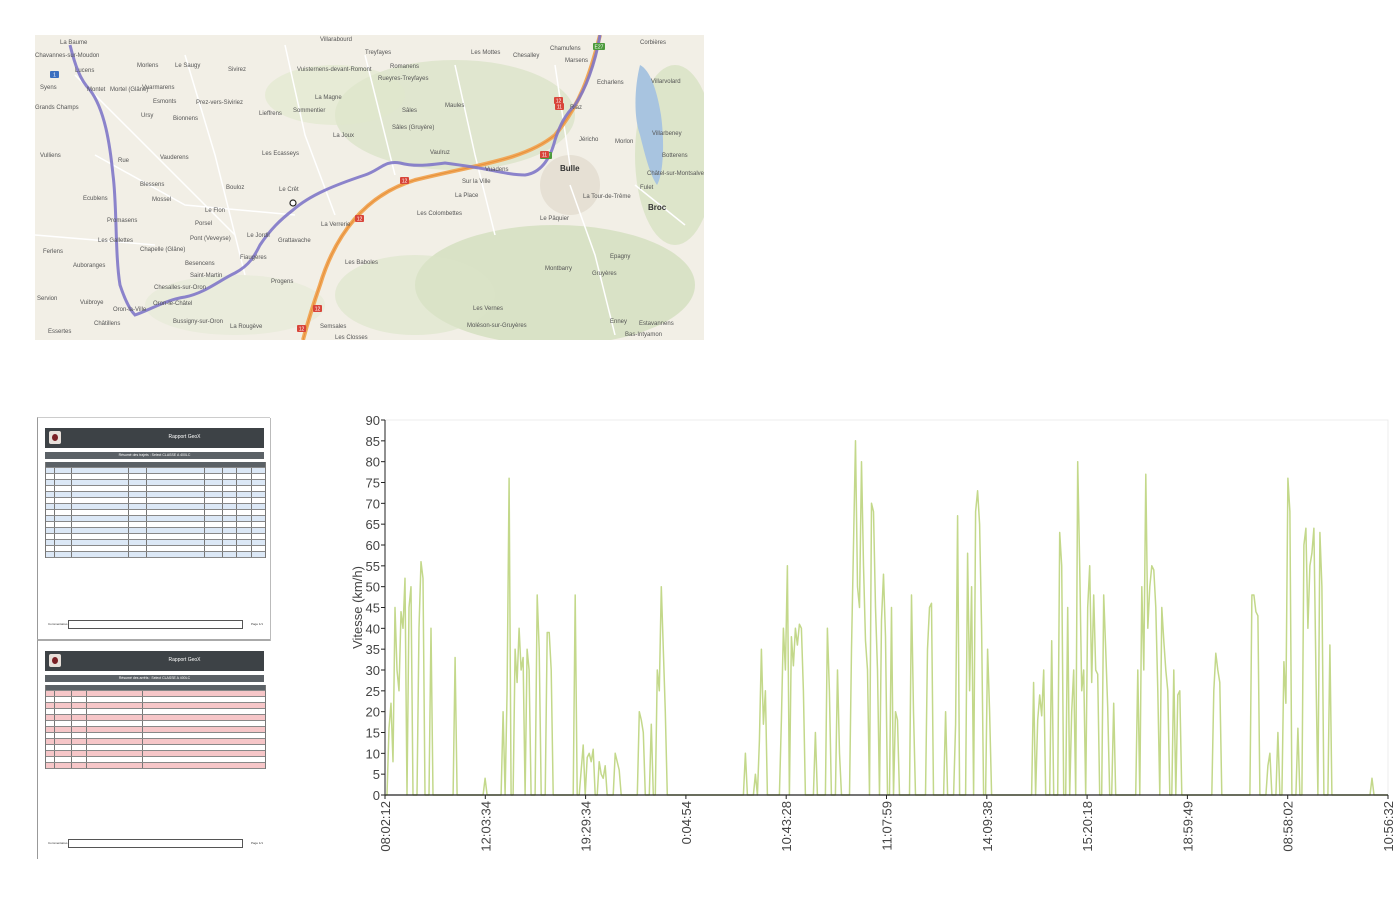 This screenshot has height=900, width=1400. What do you see at coordinates (373, 712) in the screenshot?
I see `y-tick-label: 20` at bounding box center [373, 712].